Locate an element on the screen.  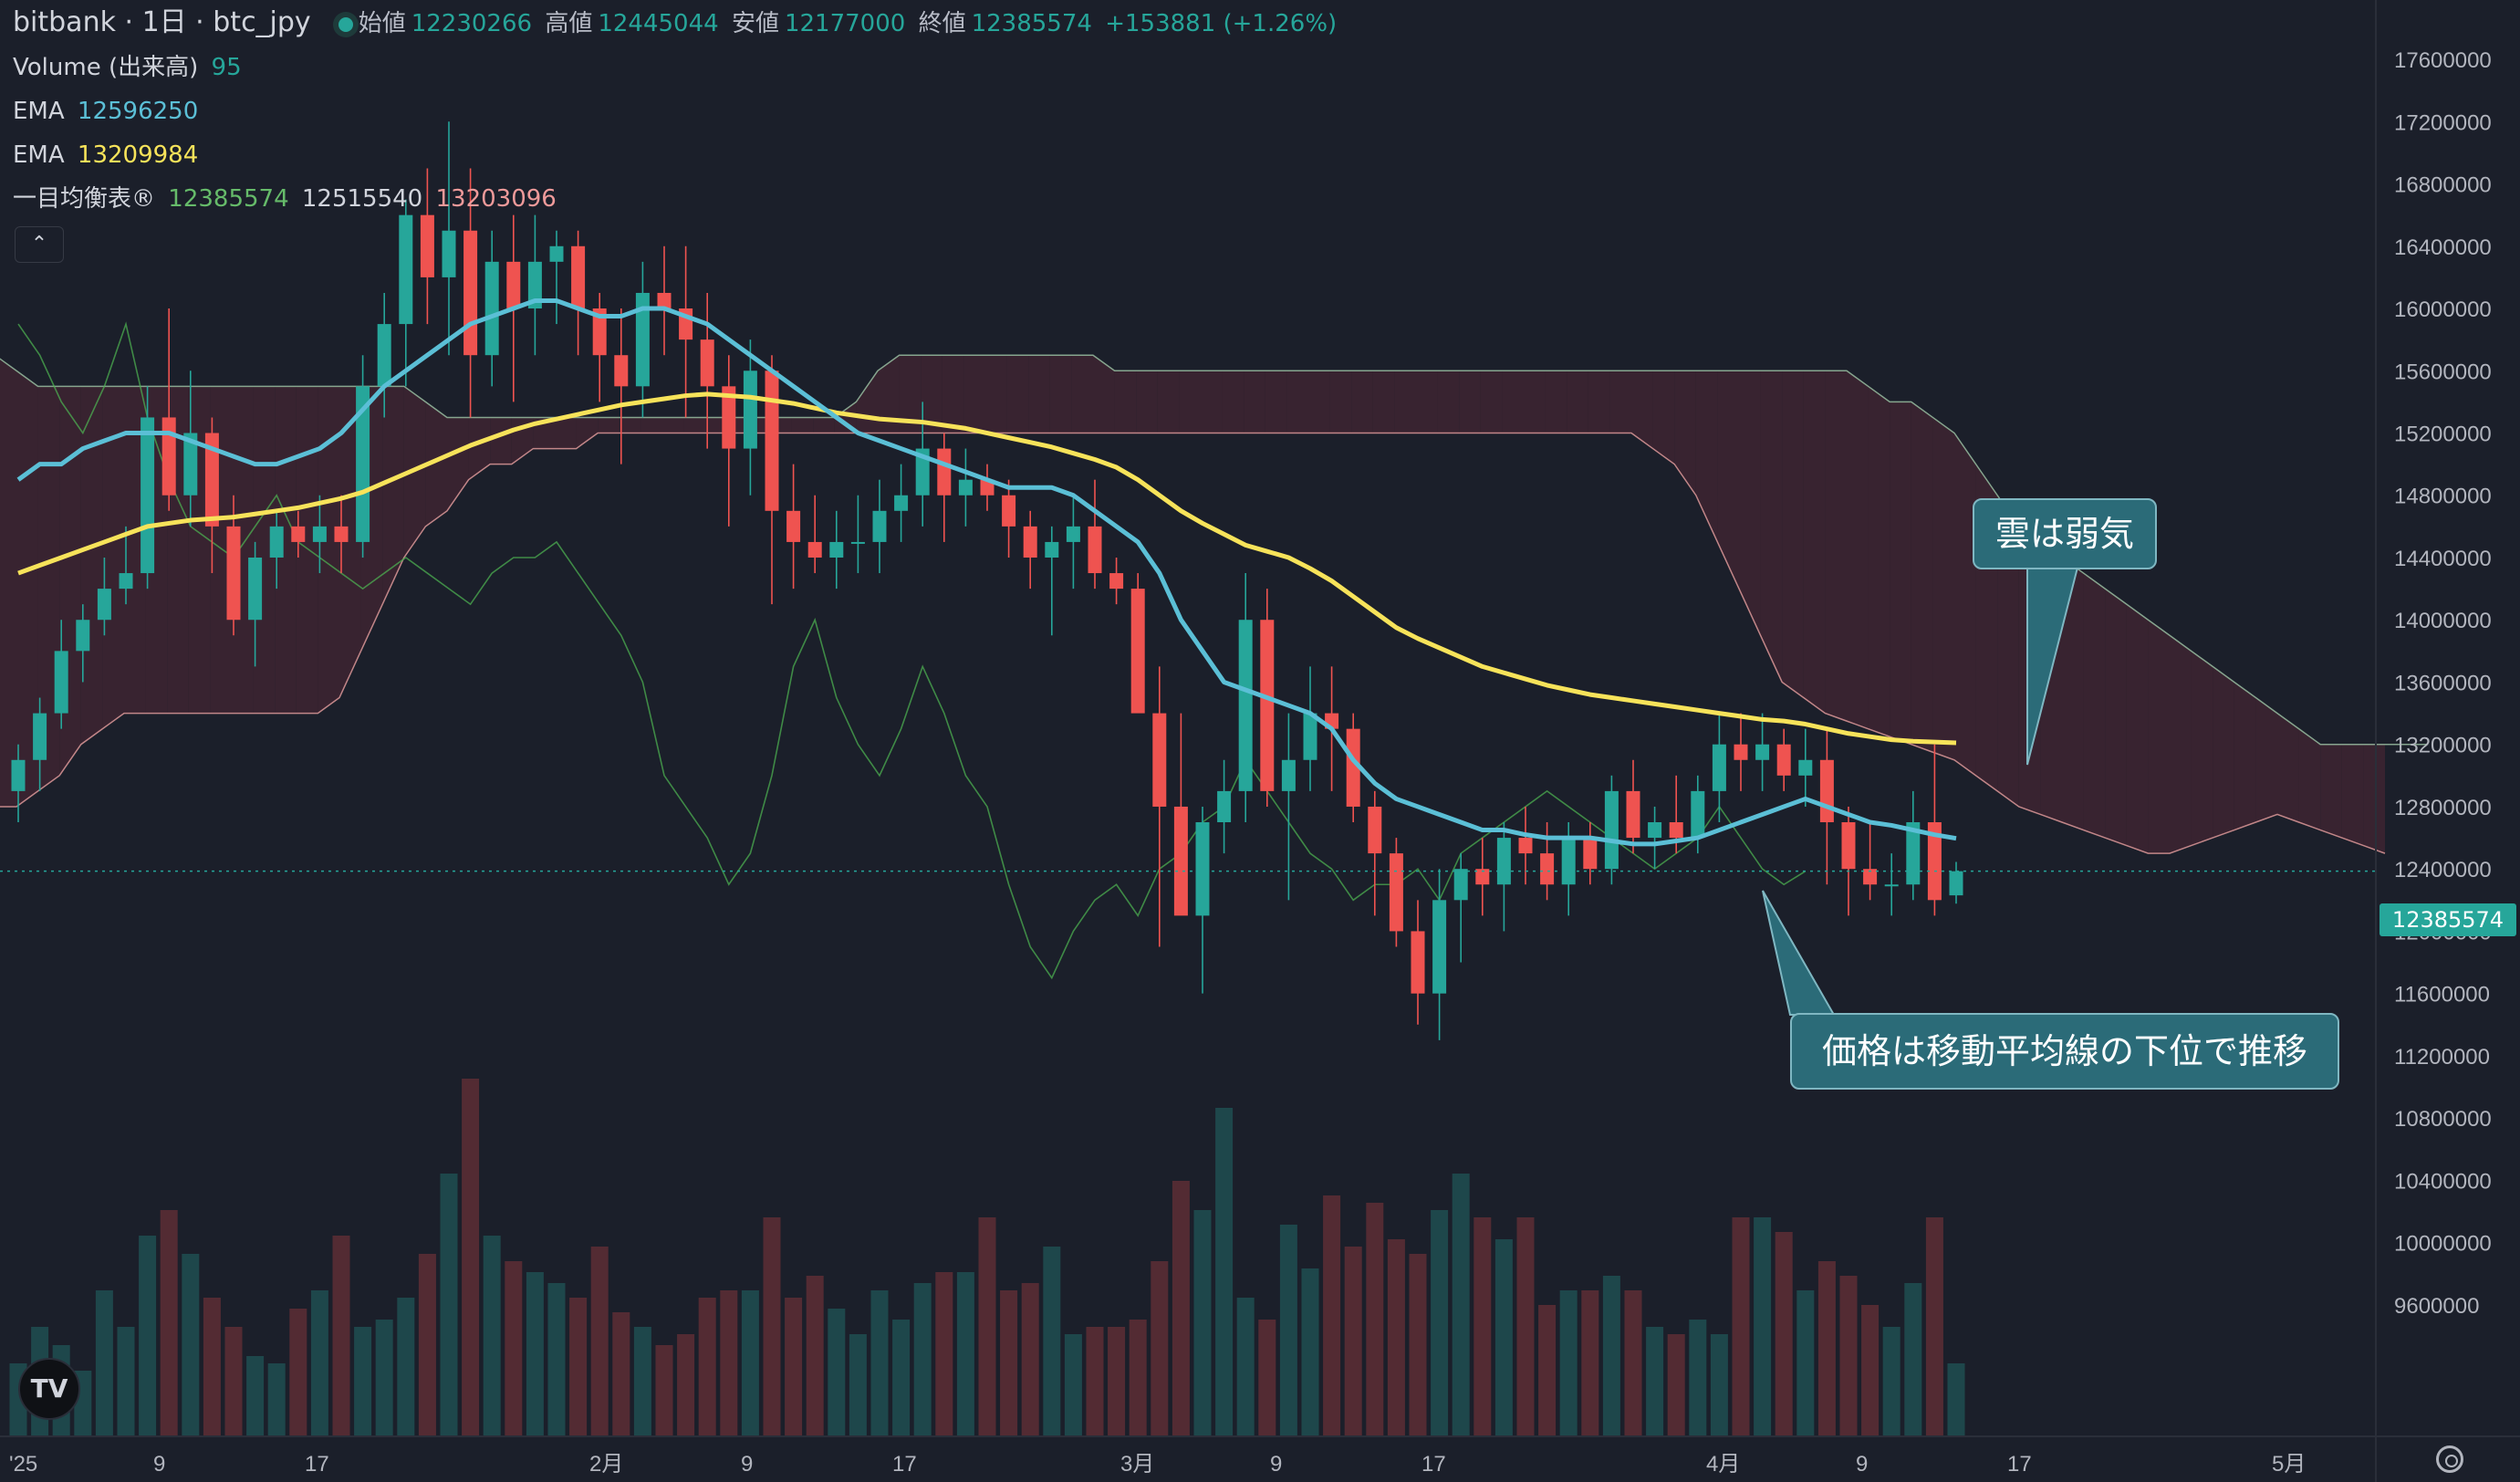
high-value: 12445044 is located at coordinates (658, 23).